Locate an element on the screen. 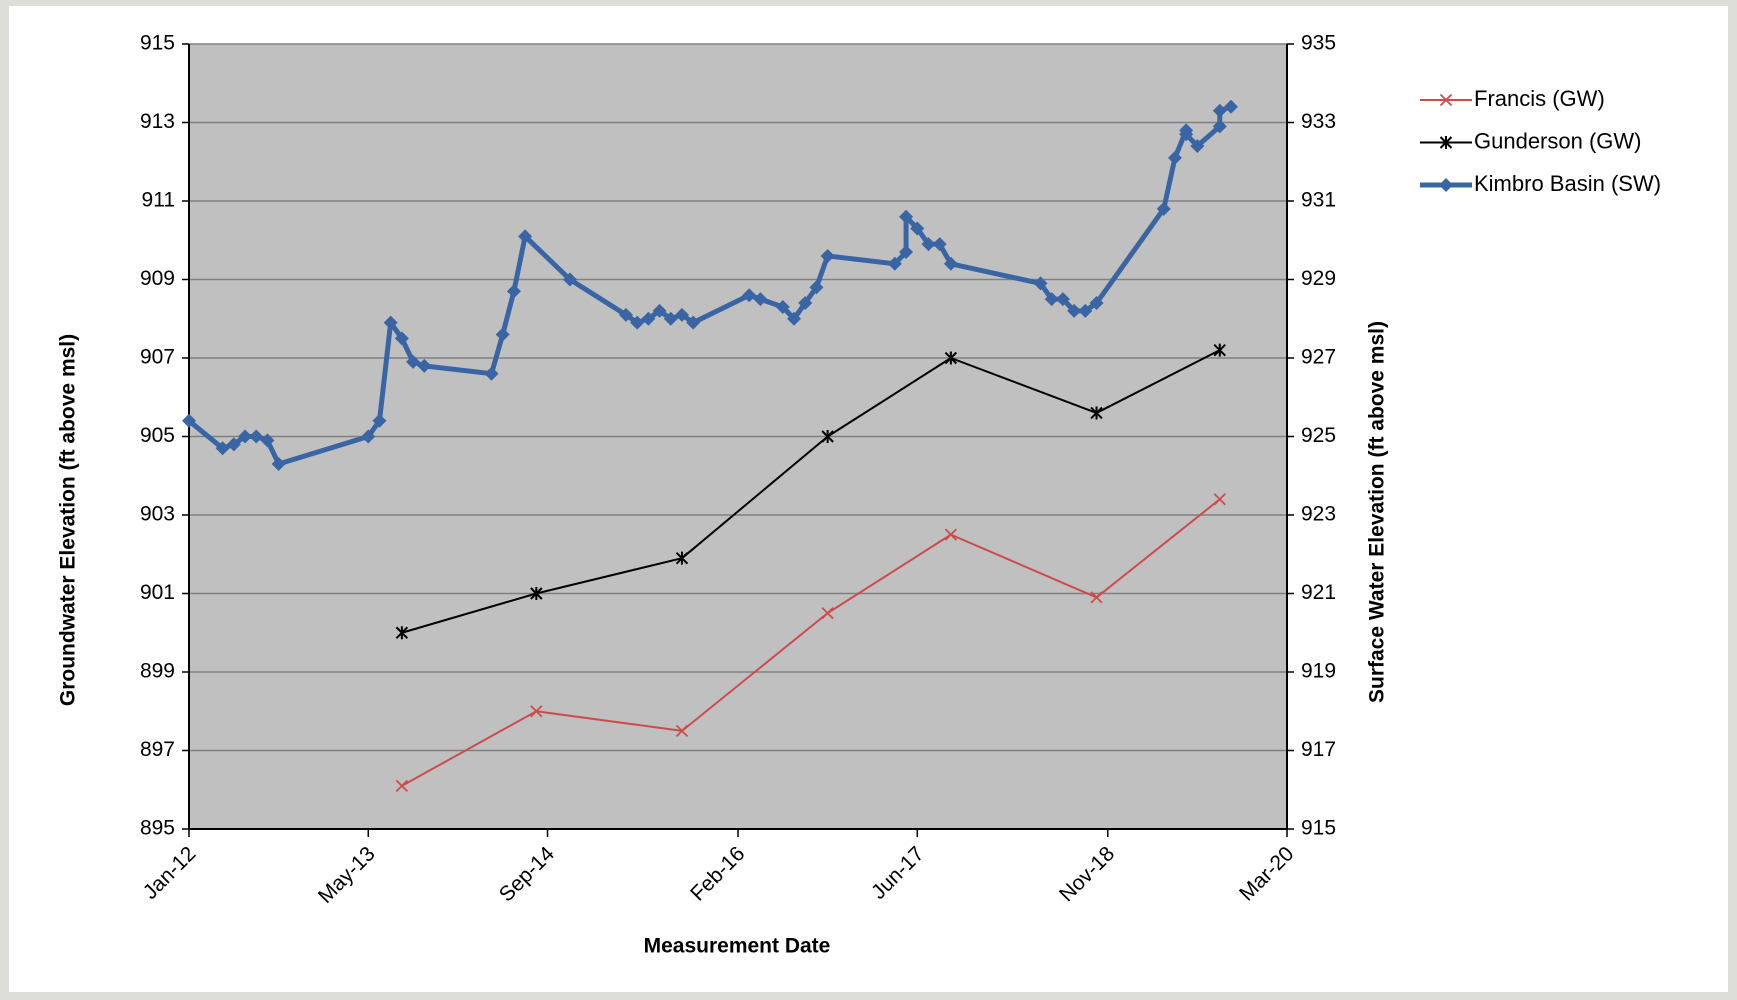 This screenshot has height=1000, width=1737. y-tick-label: 909 is located at coordinates (157, 278).